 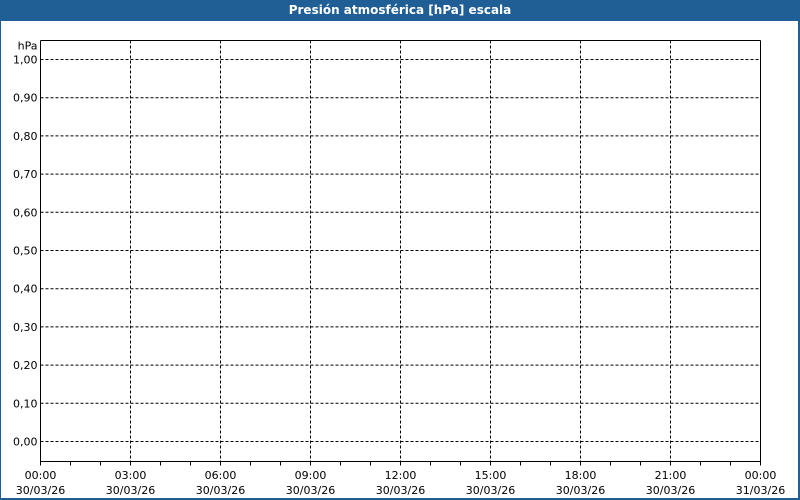 What do you see at coordinates (25, 327) in the screenshot?
I see `y-tick-label: 0,30` at bounding box center [25, 327].